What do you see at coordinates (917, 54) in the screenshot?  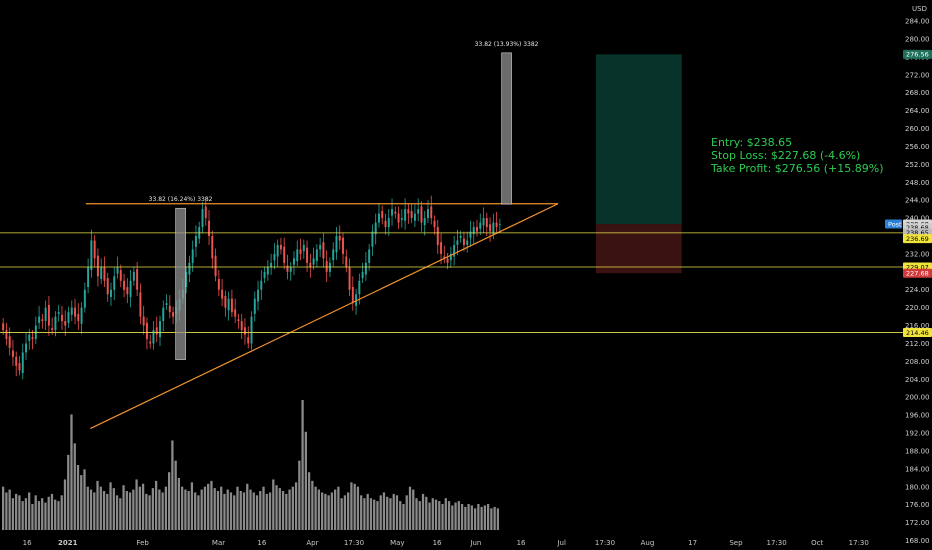 I see `price-label-box` at bounding box center [917, 54].